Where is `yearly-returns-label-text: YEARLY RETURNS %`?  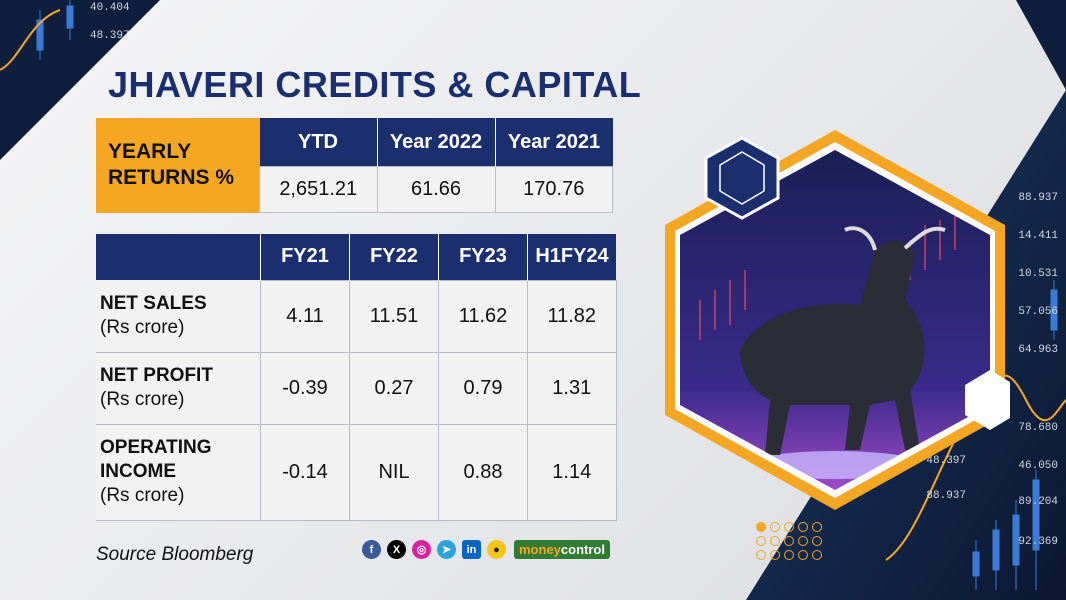
yearly-returns-label-text: YEARLY RETURNS % is located at coordinates (171, 165).